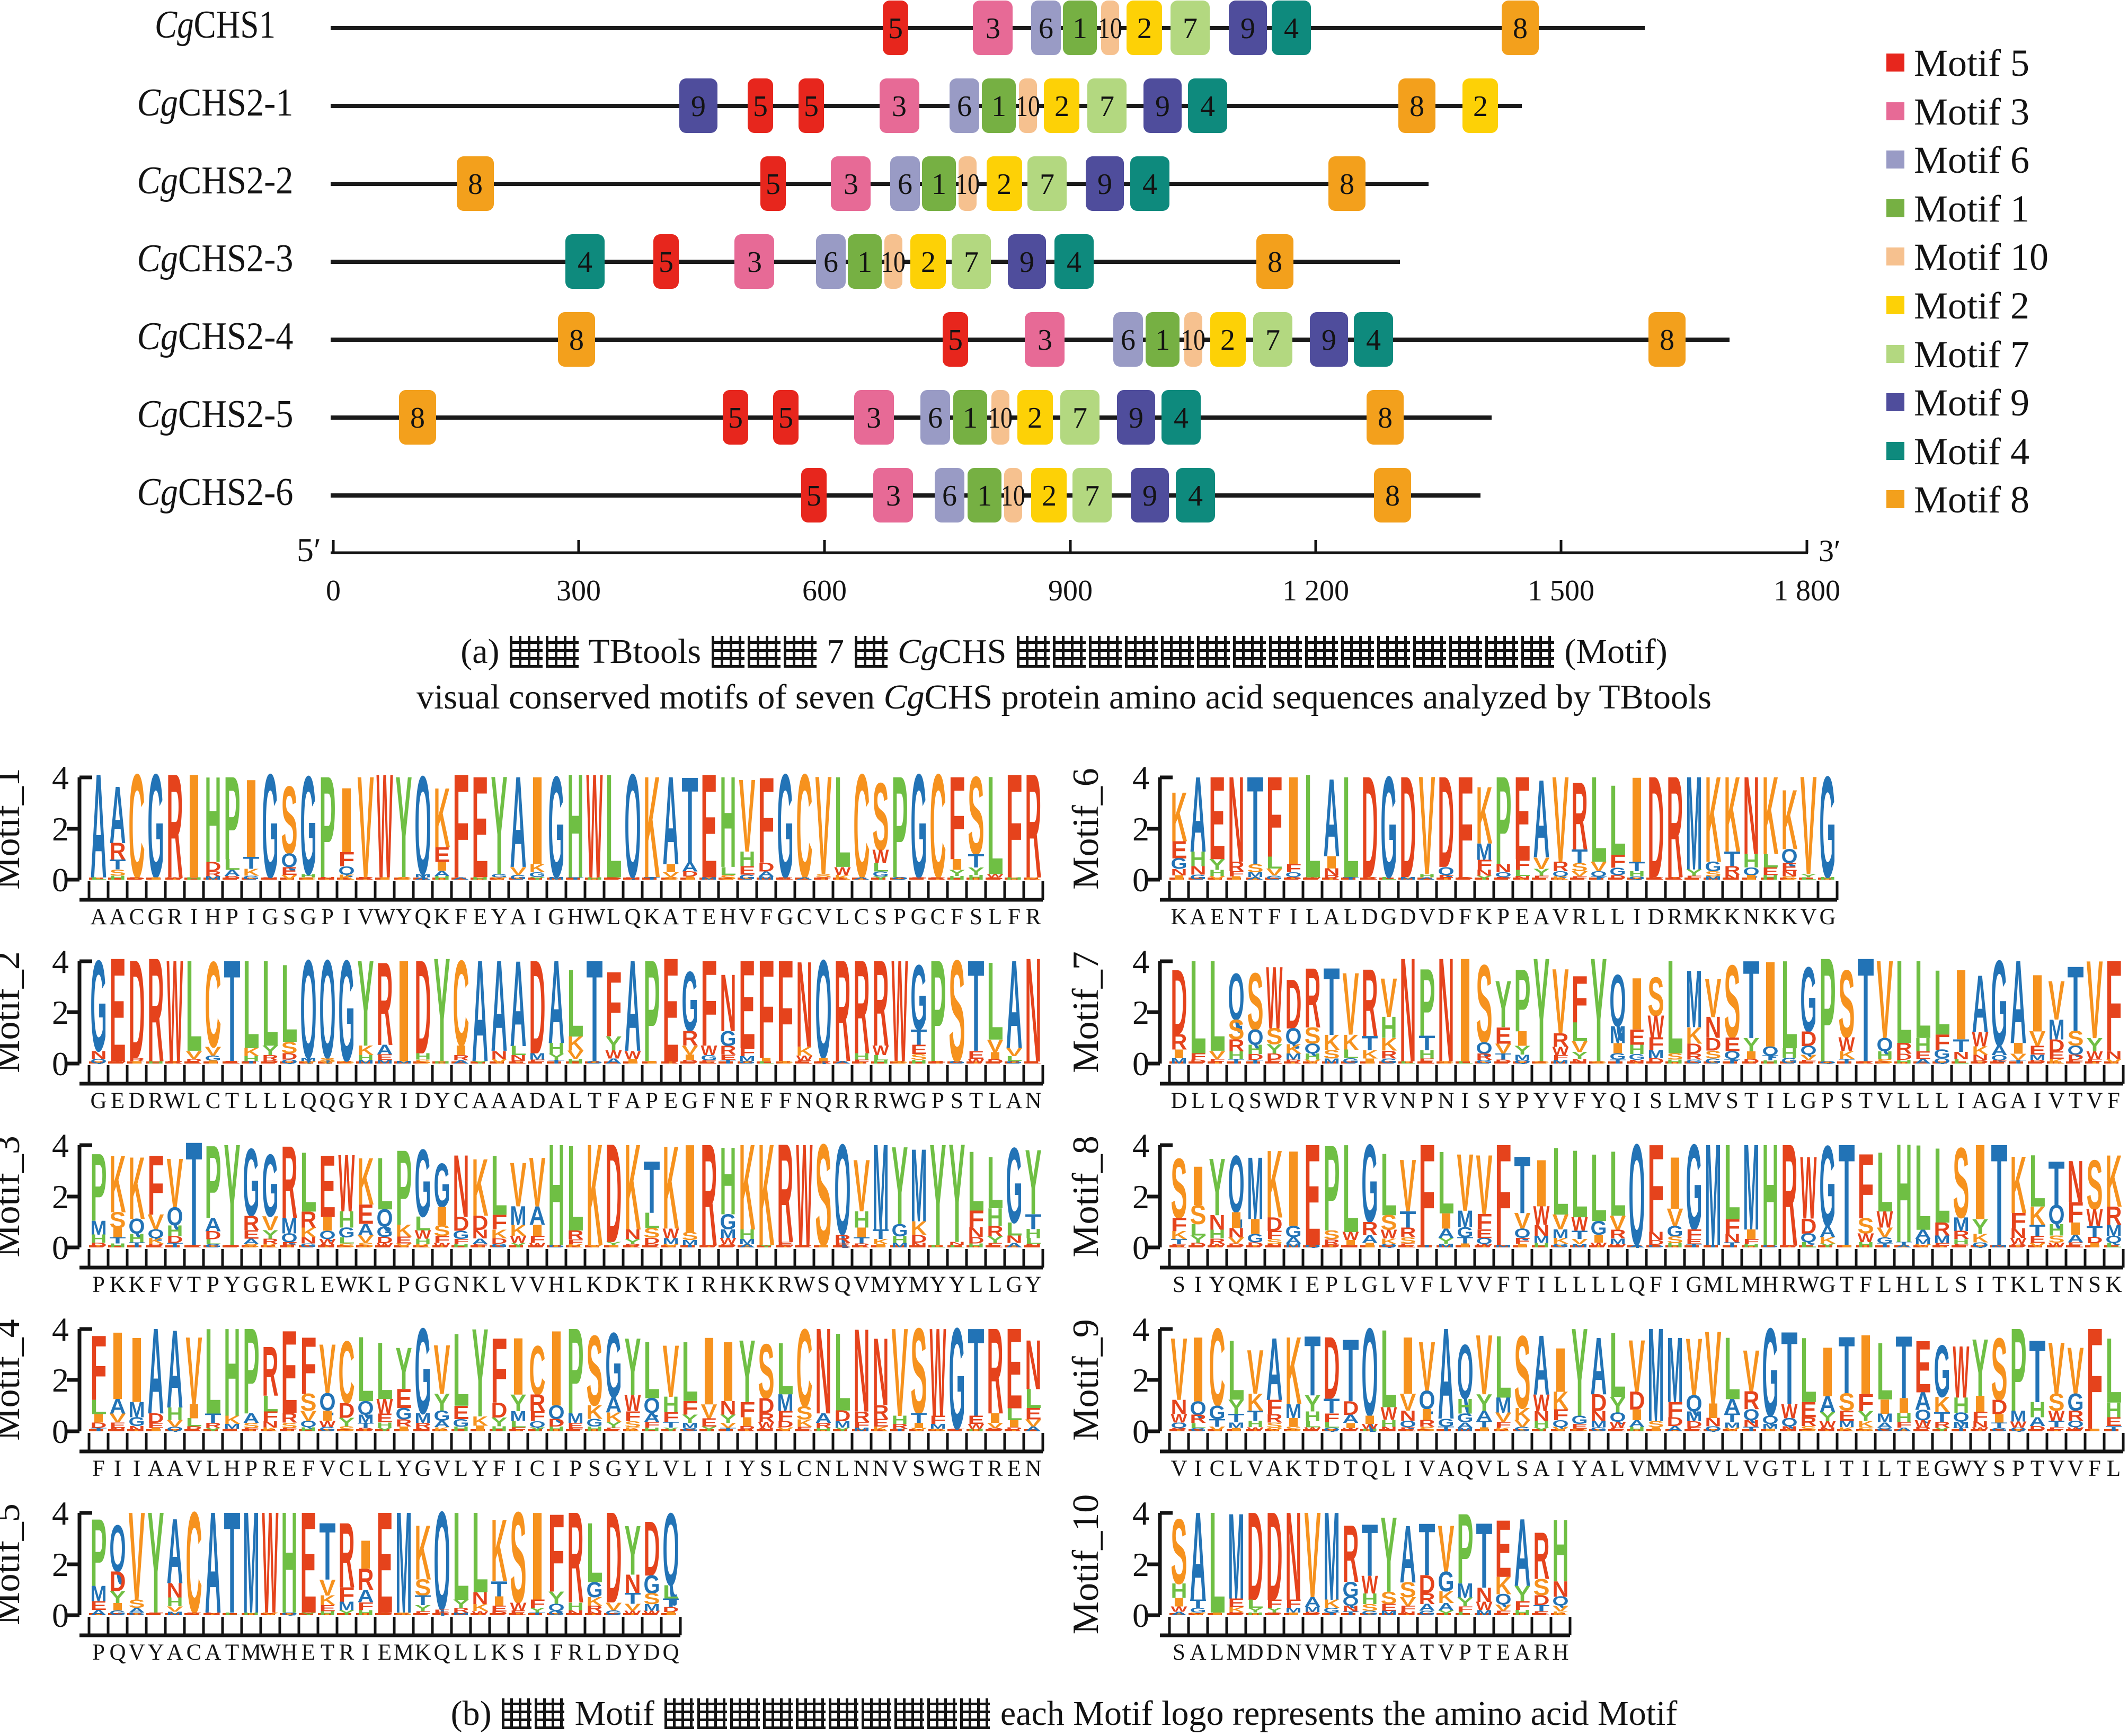 This screenshot has height=1736, width=2128. Describe the element at coordinates (1086, 1564) in the screenshot. I see `svg-text: Motif_10` at that location.